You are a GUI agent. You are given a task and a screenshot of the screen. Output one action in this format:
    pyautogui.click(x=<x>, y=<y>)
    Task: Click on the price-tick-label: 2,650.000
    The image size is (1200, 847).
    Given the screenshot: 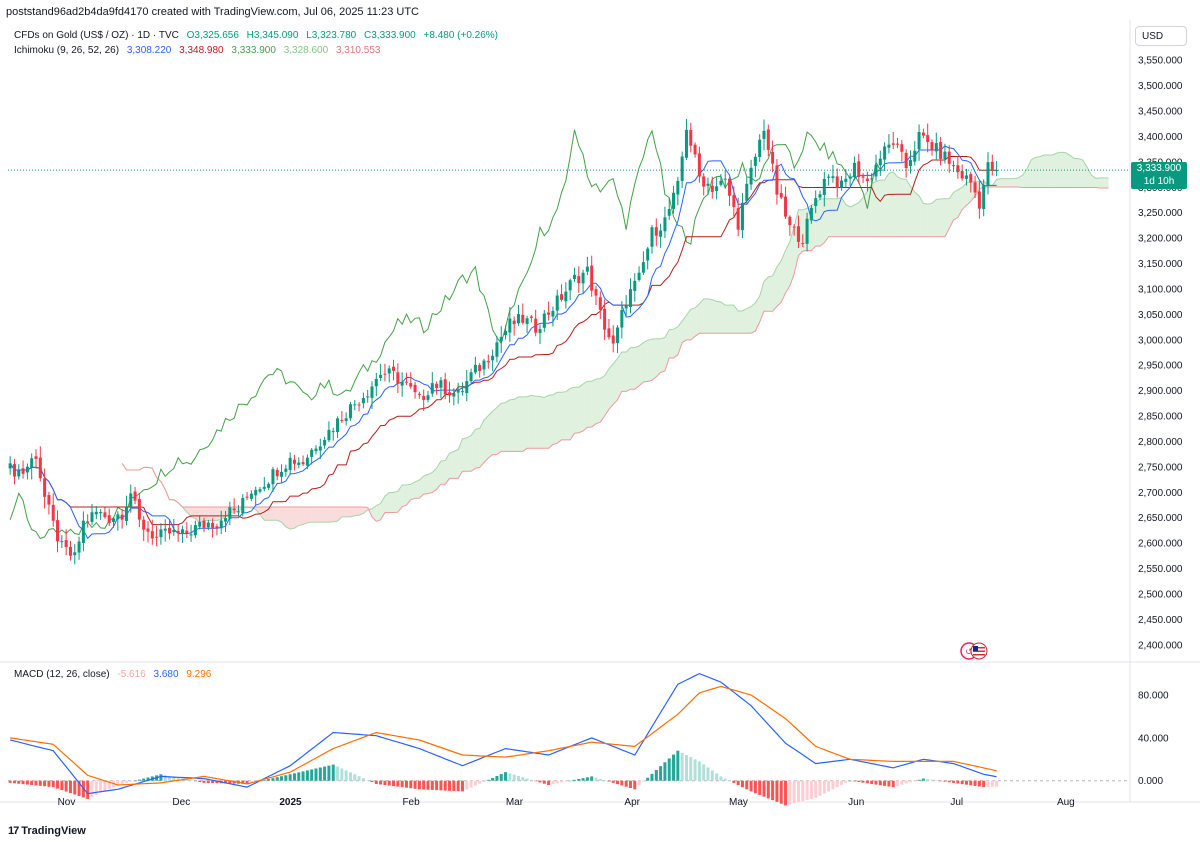 What is the action you would take?
    pyautogui.click(x=1160, y=518)
    